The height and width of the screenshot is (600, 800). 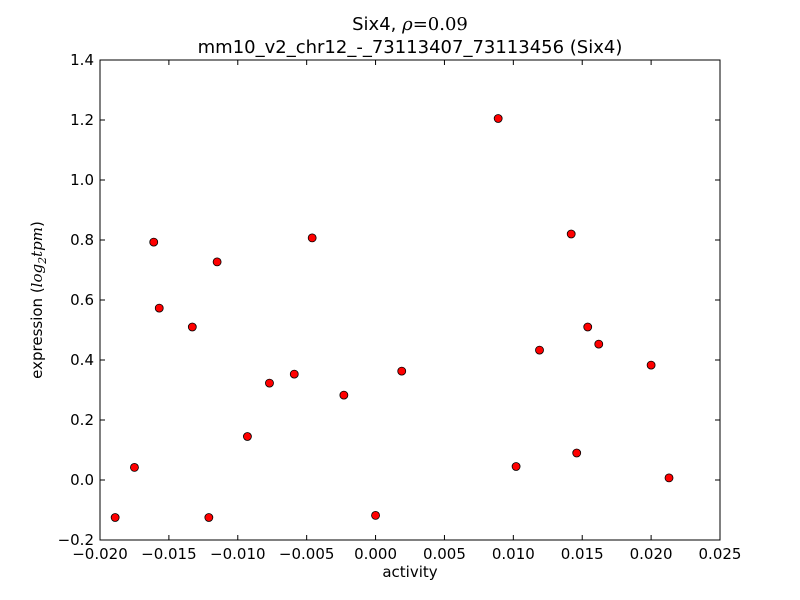 What do you see at coordinates (82, 240) in the screenshot?
I see `y-tick-label: 0.8` at bounding box center [82, 240].